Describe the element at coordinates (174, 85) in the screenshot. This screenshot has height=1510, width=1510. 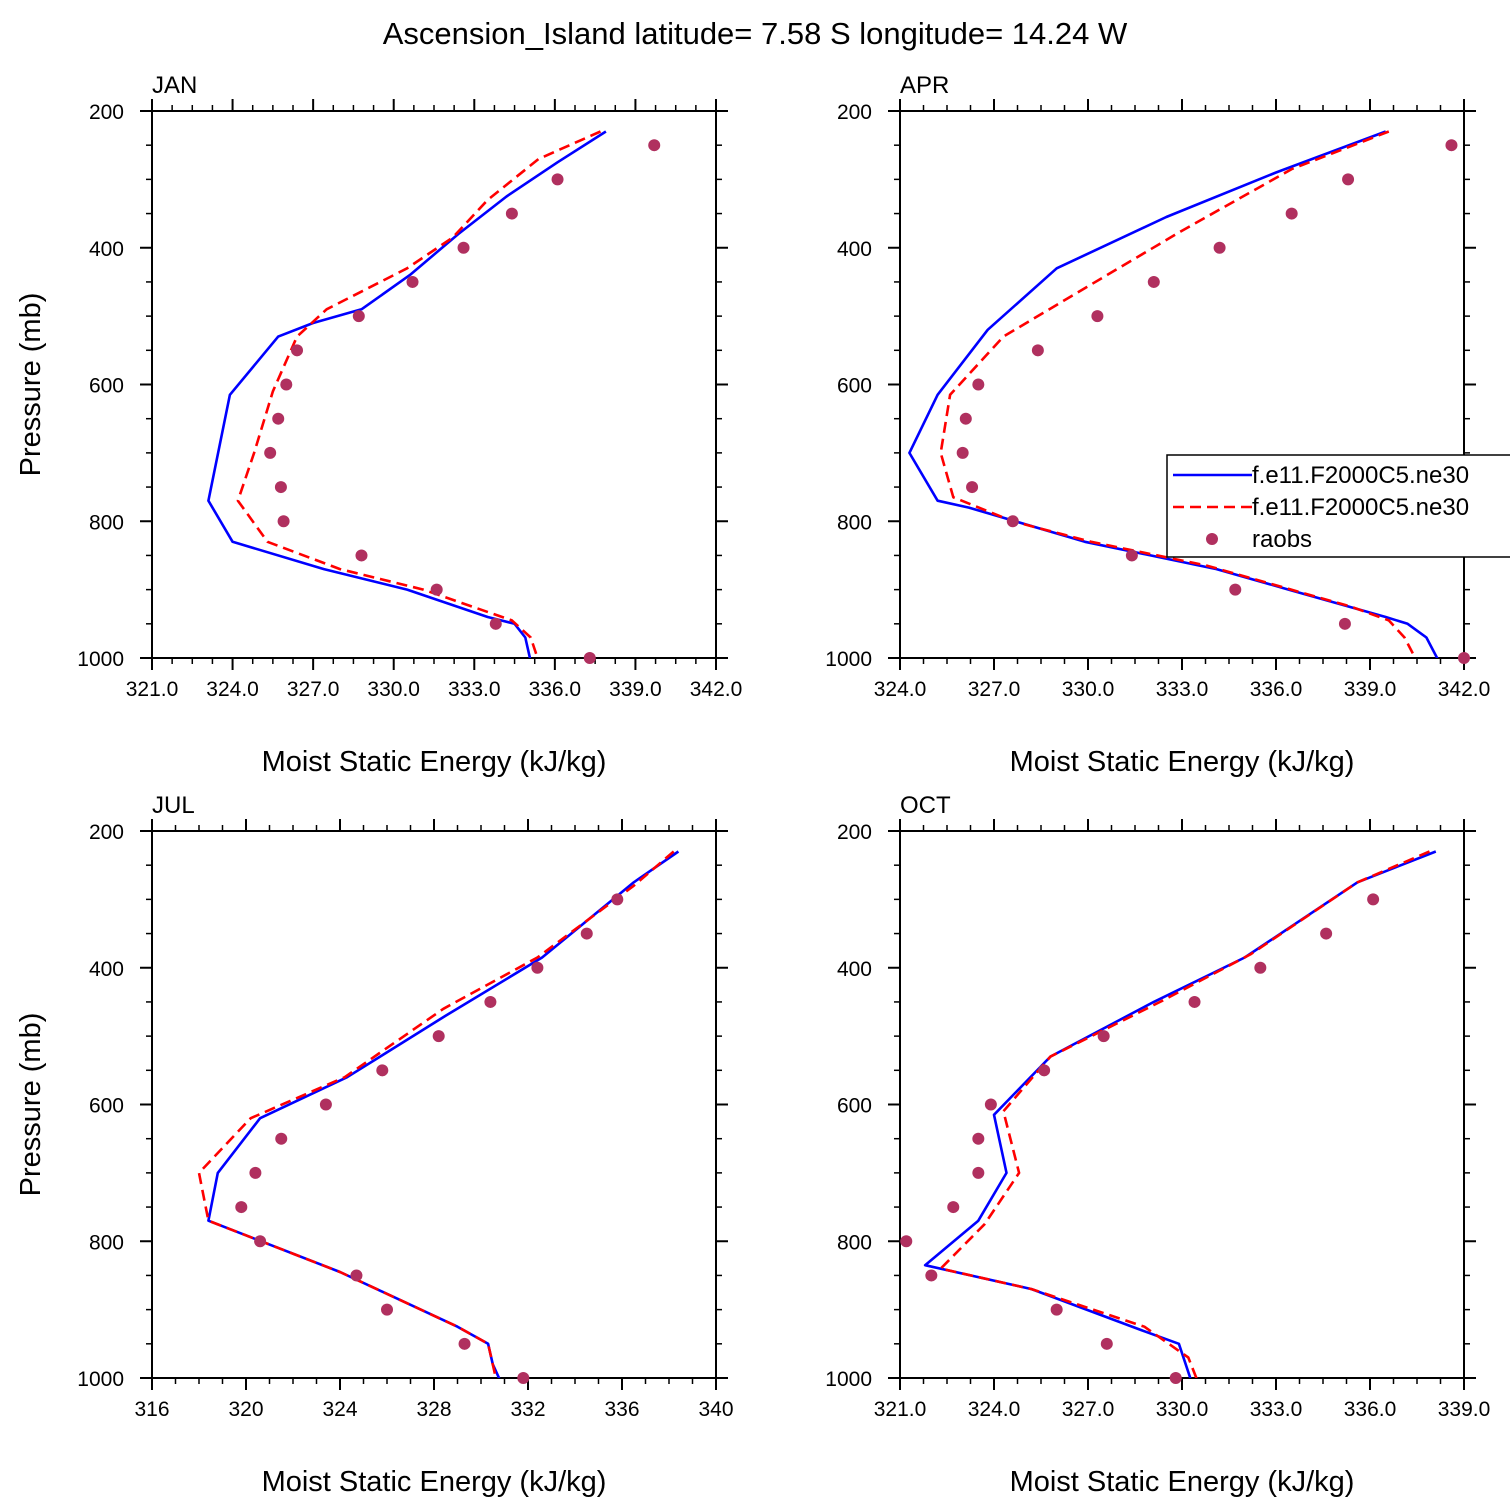
I see `panel-label: JAN` at that location.